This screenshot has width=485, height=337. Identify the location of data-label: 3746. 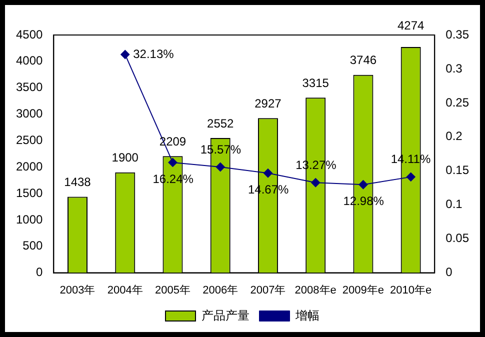
(363, 60).